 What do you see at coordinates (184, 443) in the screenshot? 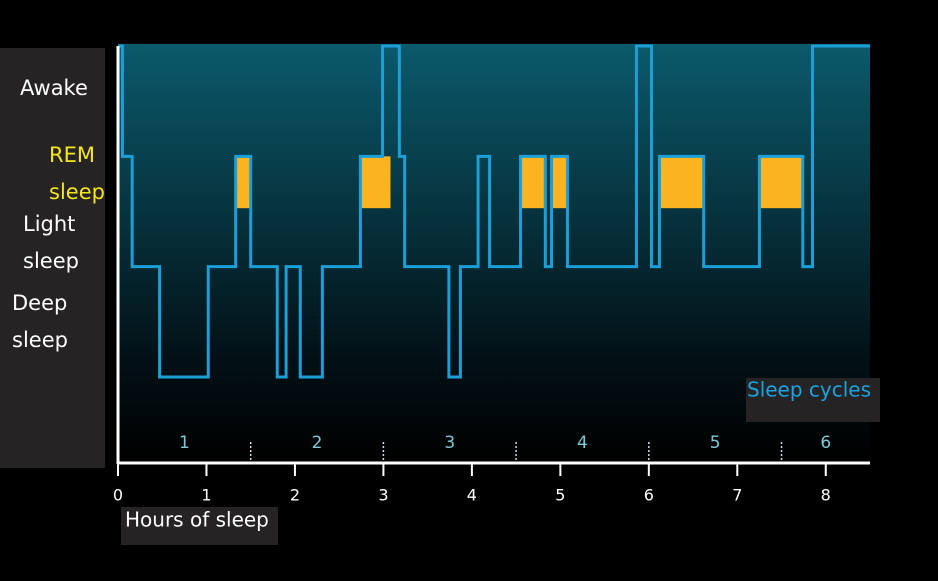
I see `cycle-label: 1` at bounding box center [184, 443].